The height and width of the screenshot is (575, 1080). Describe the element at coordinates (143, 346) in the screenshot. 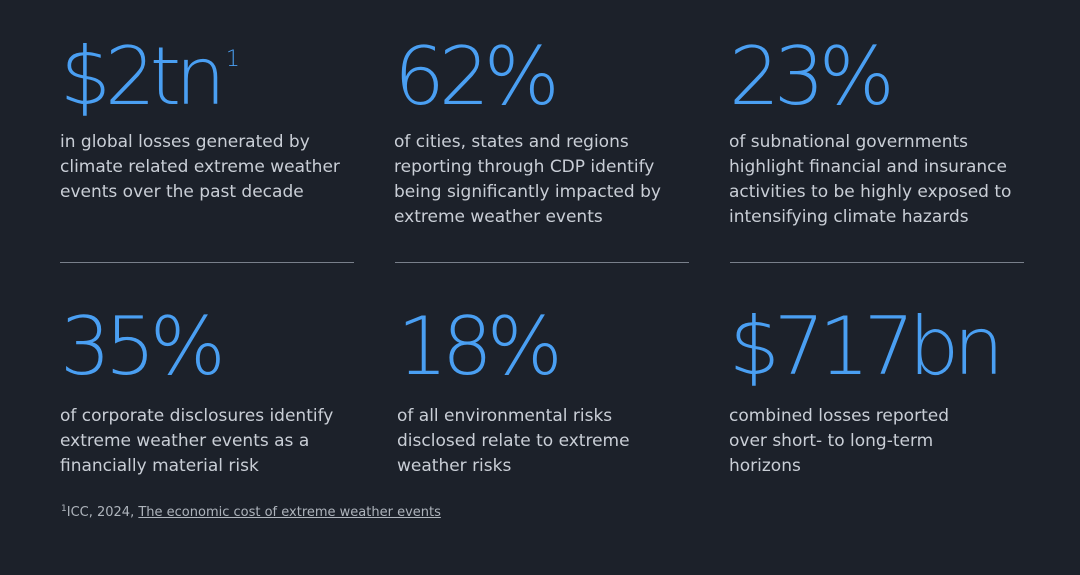

I see `stat-value: 35%` at that location.